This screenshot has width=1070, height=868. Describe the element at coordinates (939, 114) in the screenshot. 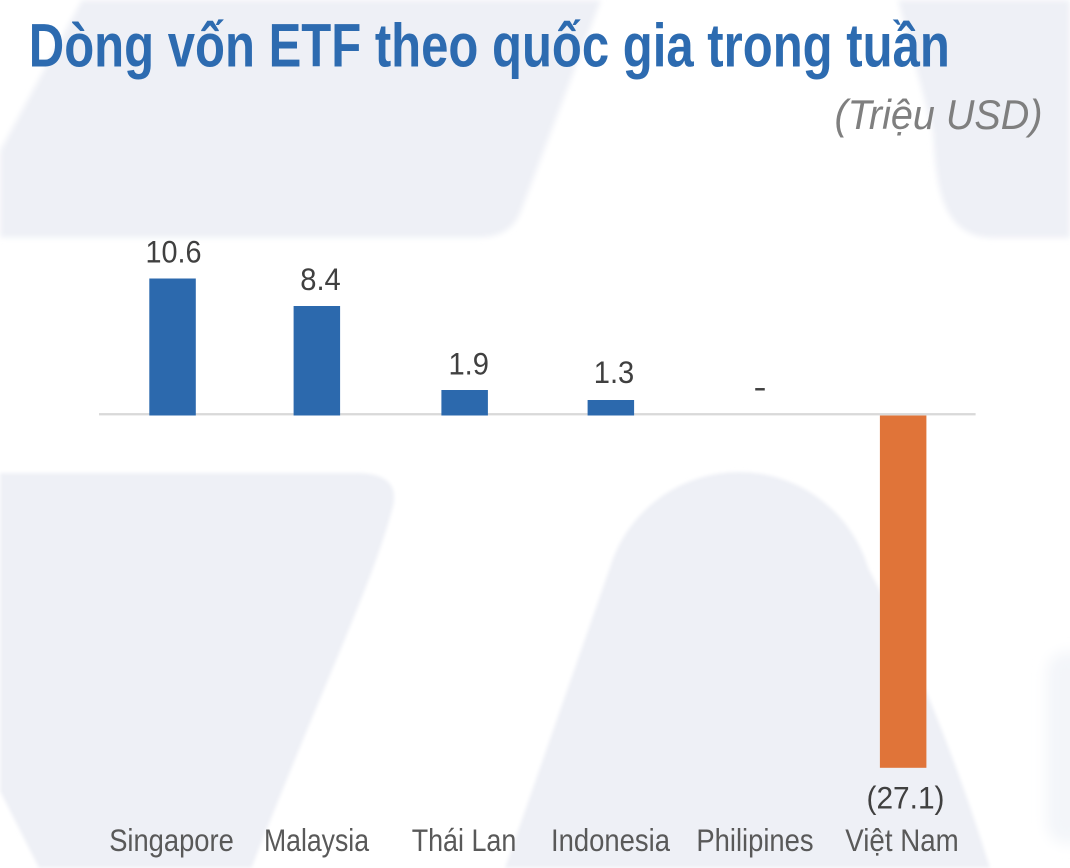

I see `svg-text: (Triệu USD)` at that location.